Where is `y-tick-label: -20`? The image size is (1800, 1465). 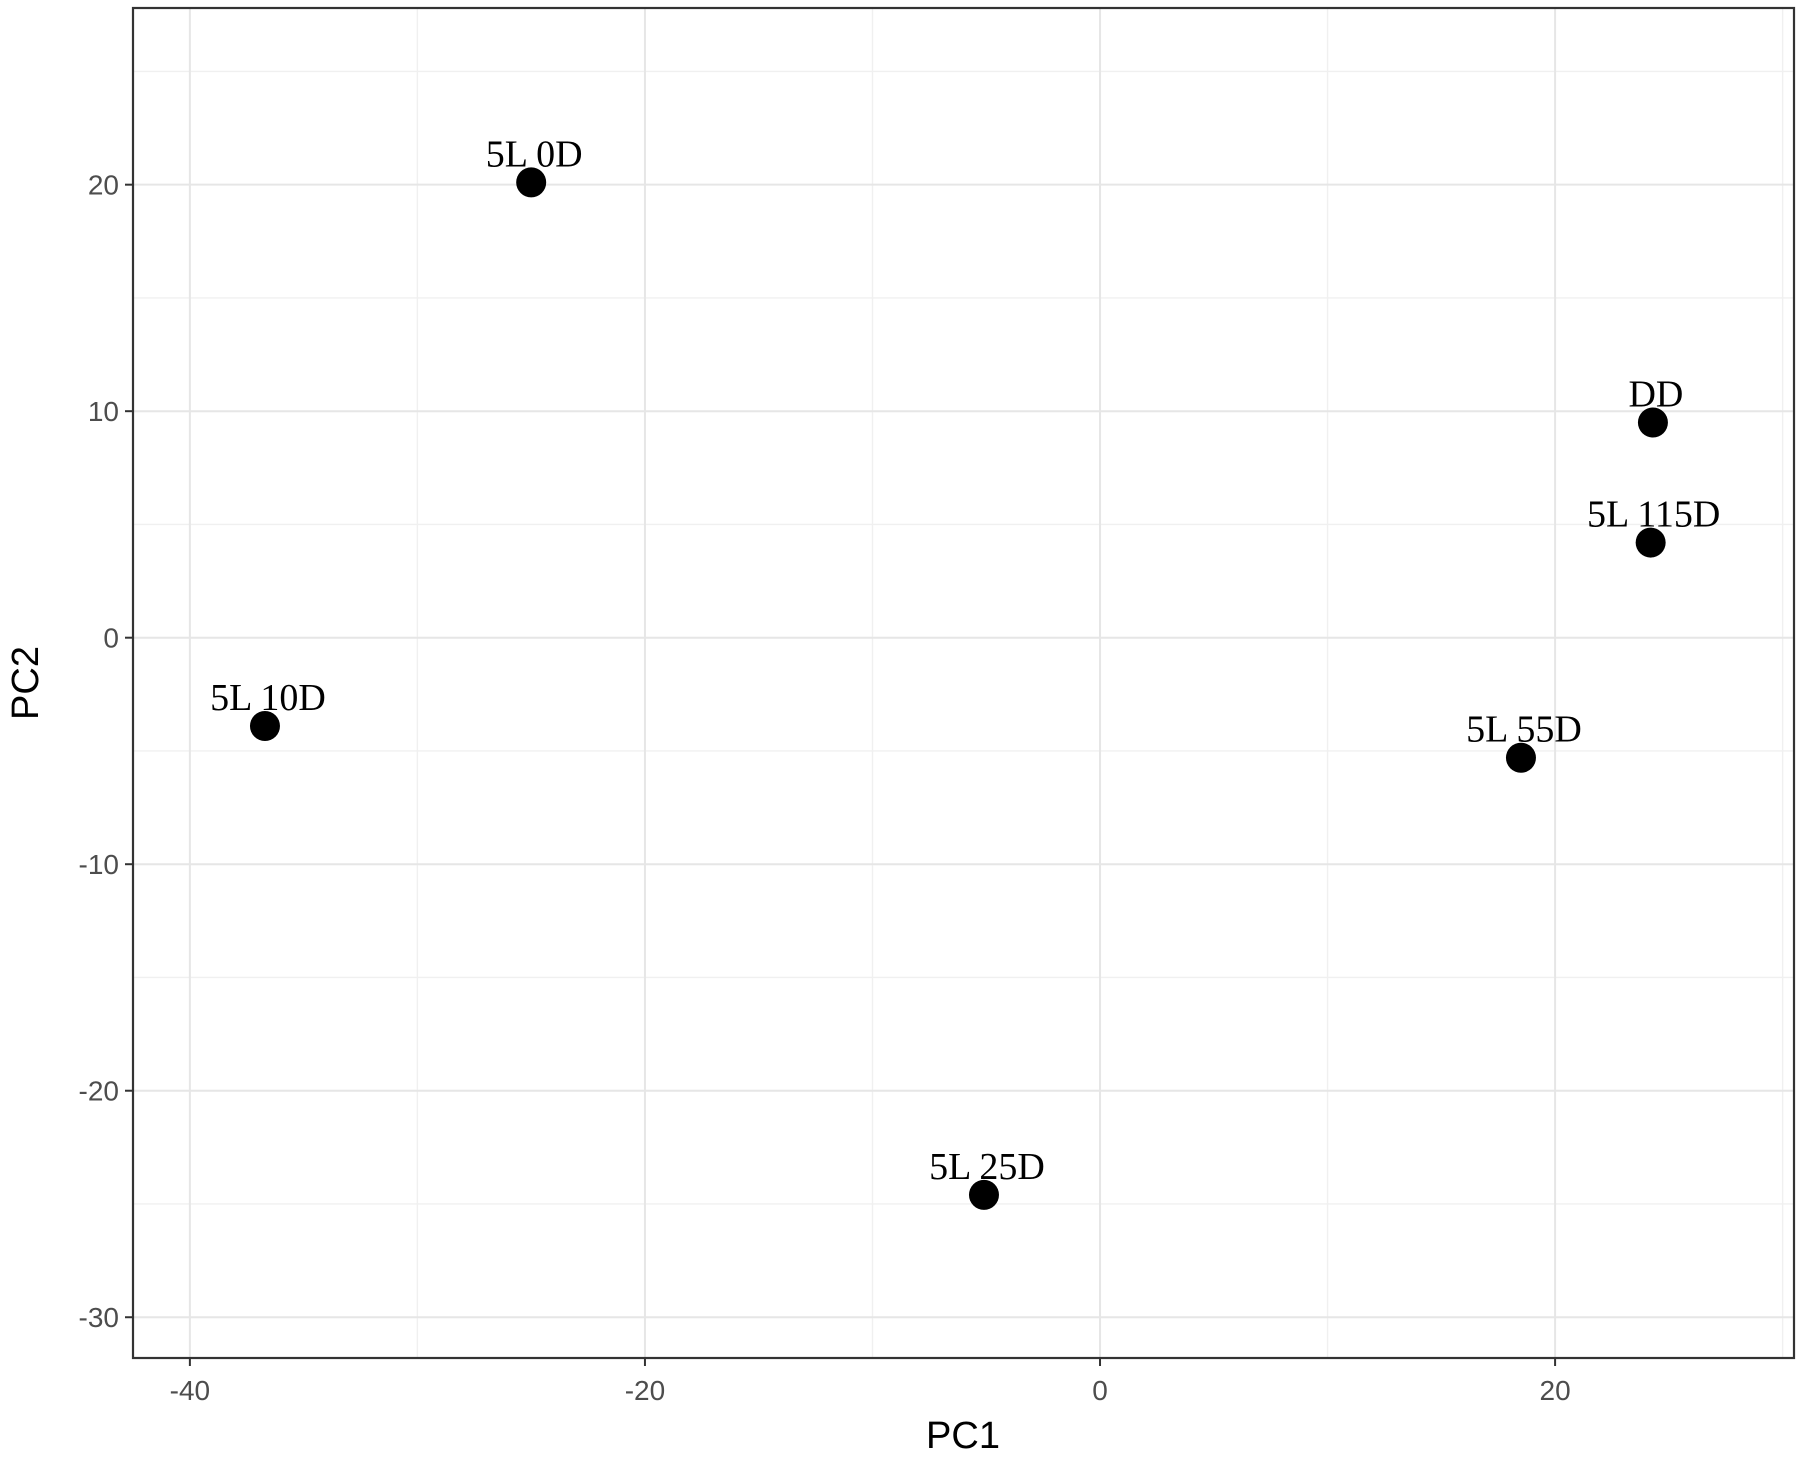 y-tick-label: -20 is located at coordinates (99, 1091).